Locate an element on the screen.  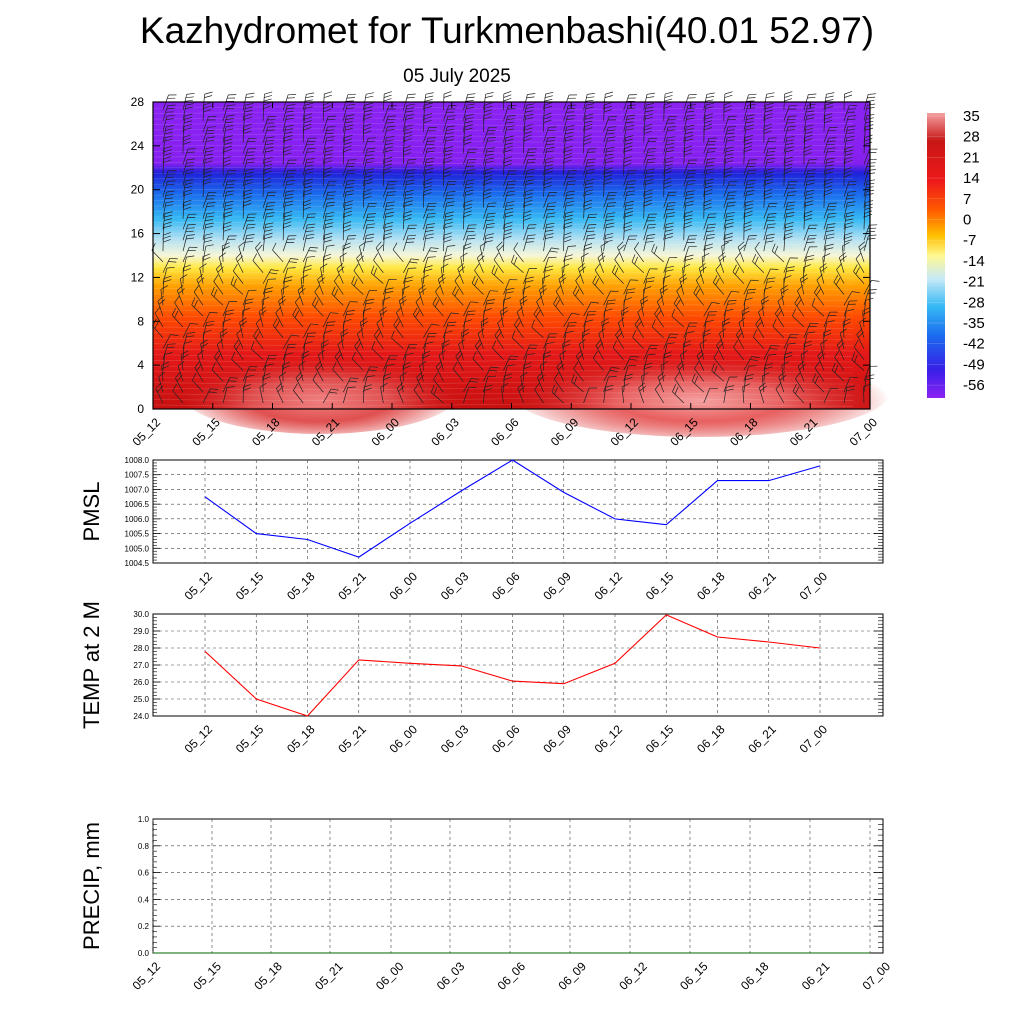
x-tick-label: 05_18 is located at coordinates (301, 739).